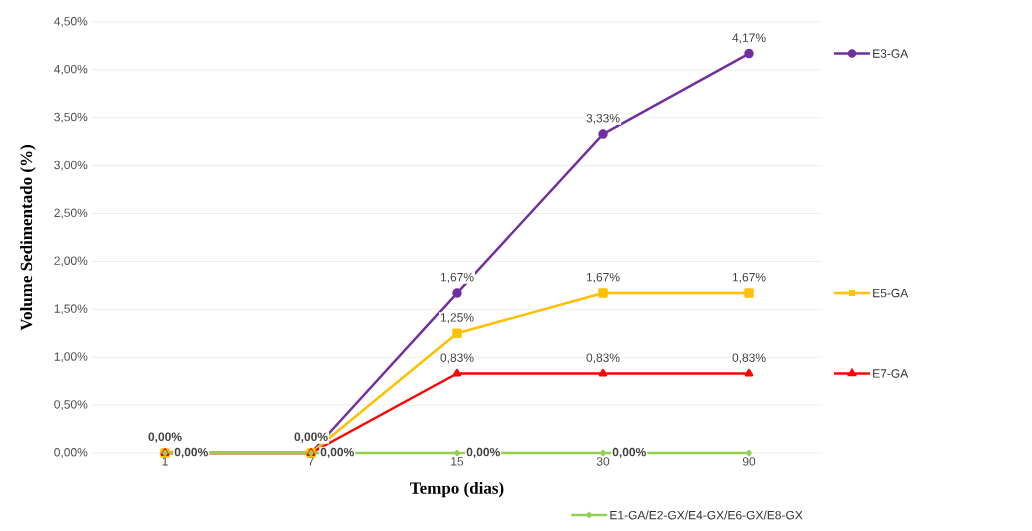 The width and height of the screenshot is (1032, 531). Describe the element at coordinates (891, 293) in the screenshot. I see `legend-label: E5-GA` at that location.